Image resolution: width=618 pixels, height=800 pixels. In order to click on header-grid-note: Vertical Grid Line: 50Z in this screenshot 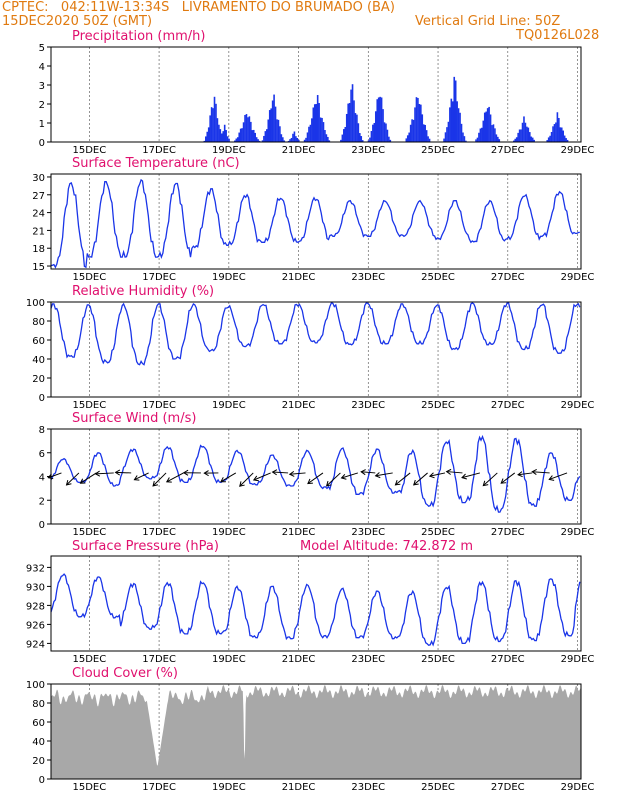, I will do `click(488, 21)`.